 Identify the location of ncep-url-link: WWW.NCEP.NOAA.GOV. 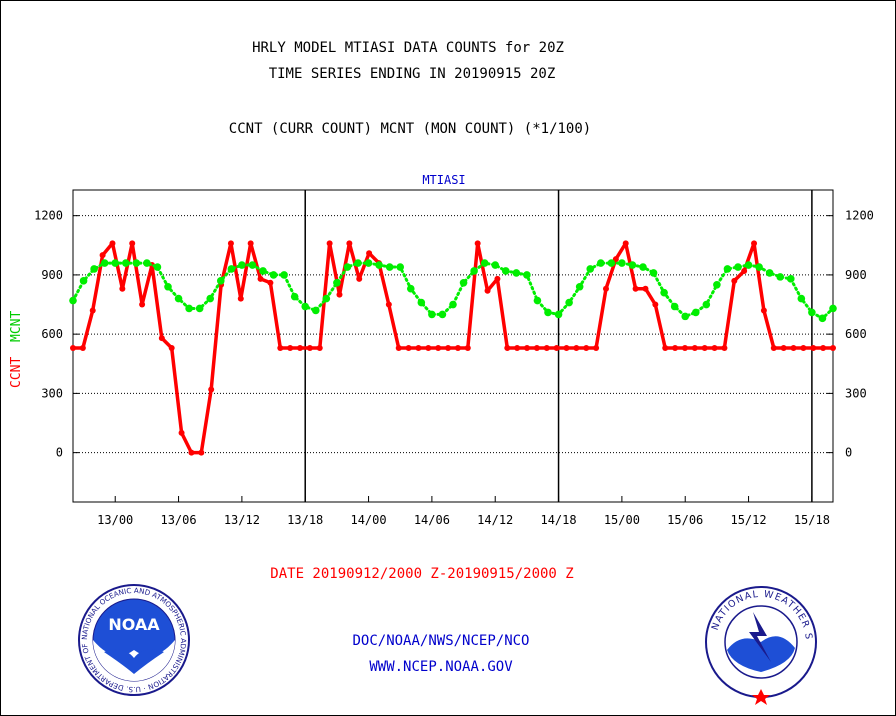
(441, 667).